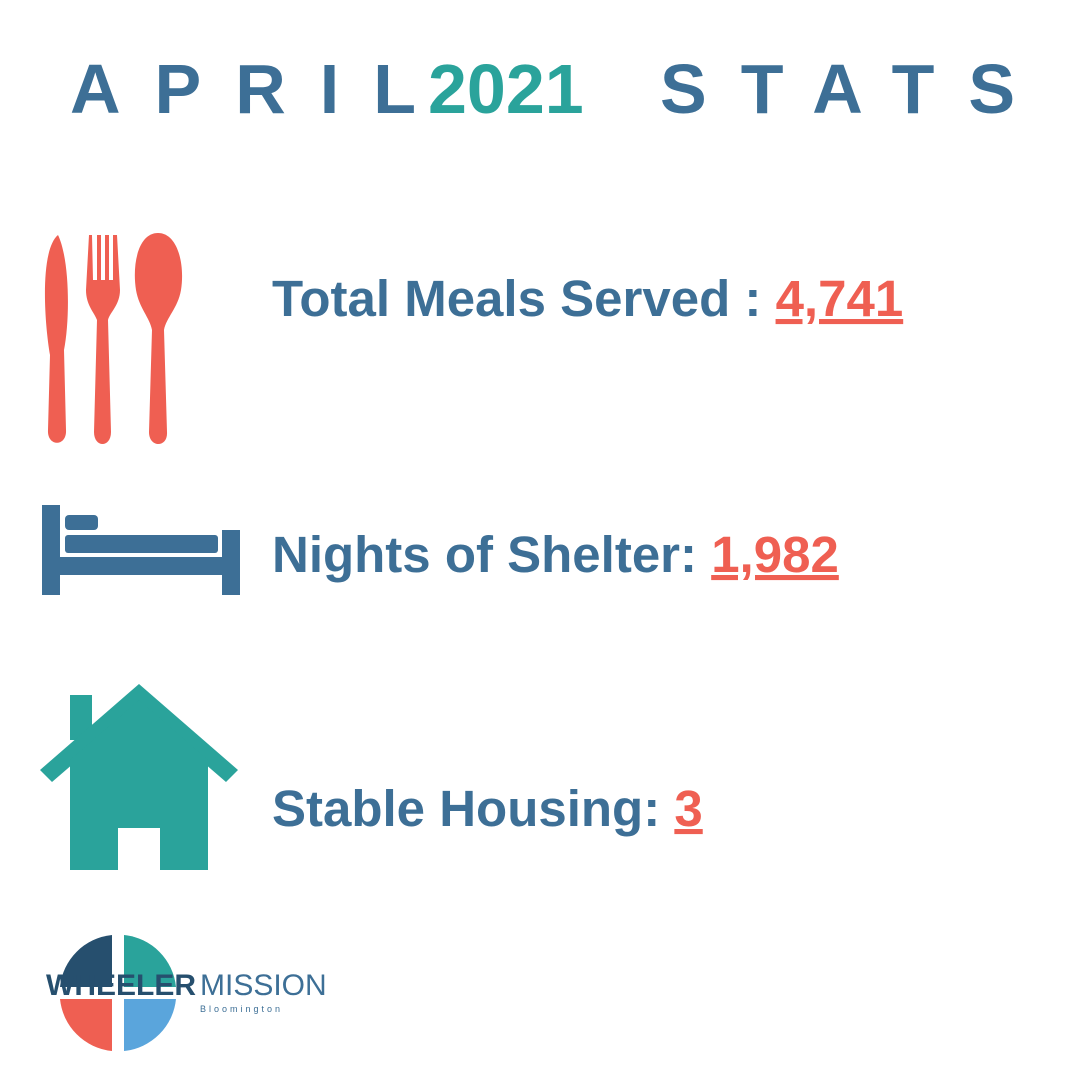 This screenshot has height=1080, width=1080. I want to click on stat-line: Nights of Shelter: 1,982, so click(555, 554).